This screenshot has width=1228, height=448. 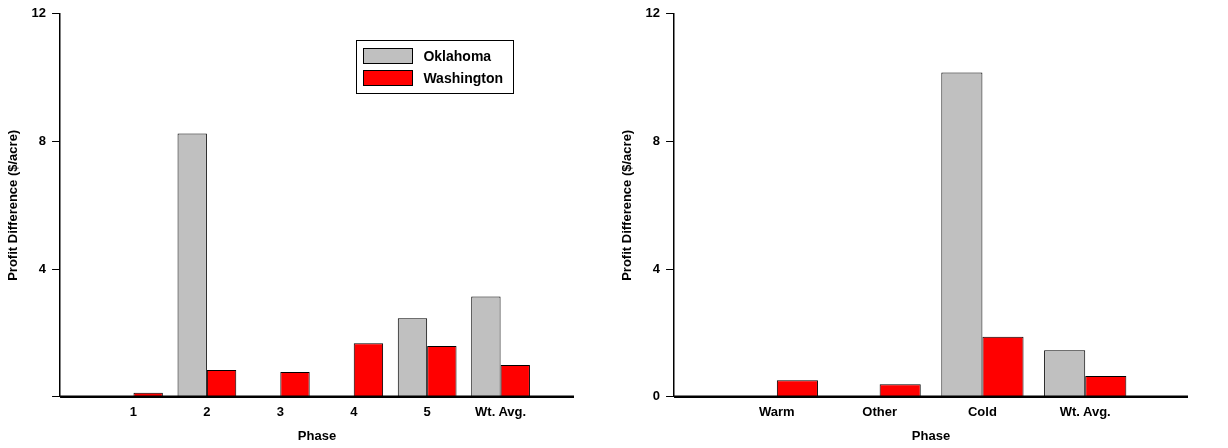 I want to click on y-tick-label: 0, so click(x=656, y=396).